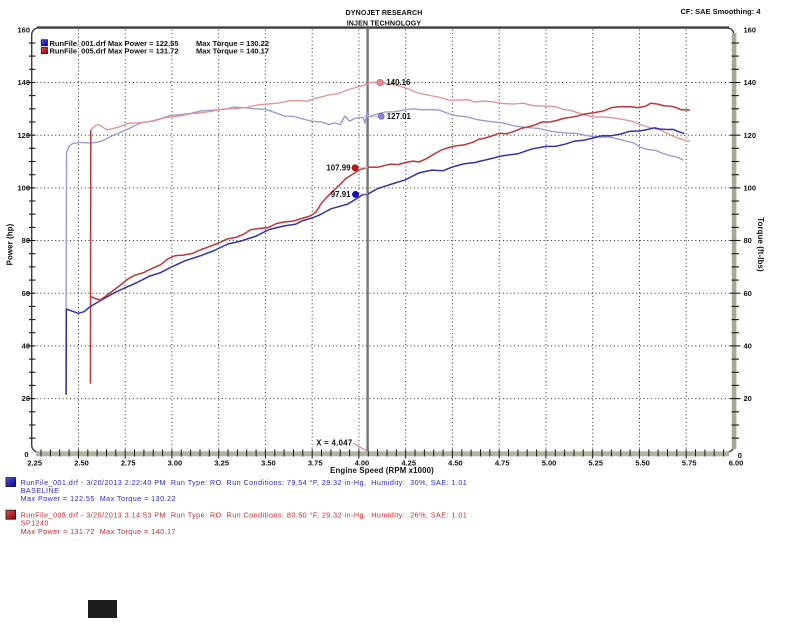 This screenshot has height=624, width=800. Describe the element at coordinates (736, 463) in the screenshot. I see `svg-text: 6.00` at that location.